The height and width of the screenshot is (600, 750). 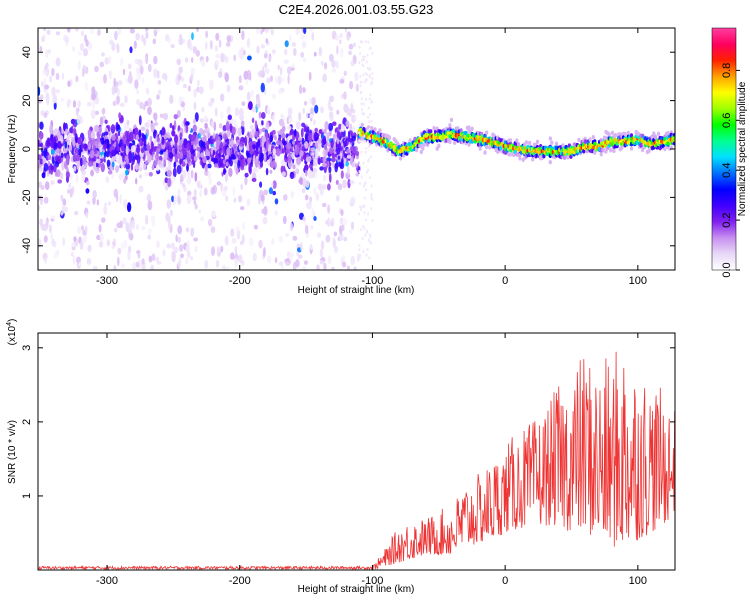 I want to click on colorbar-tick-label: 0.0, so click(x=727, y=269).